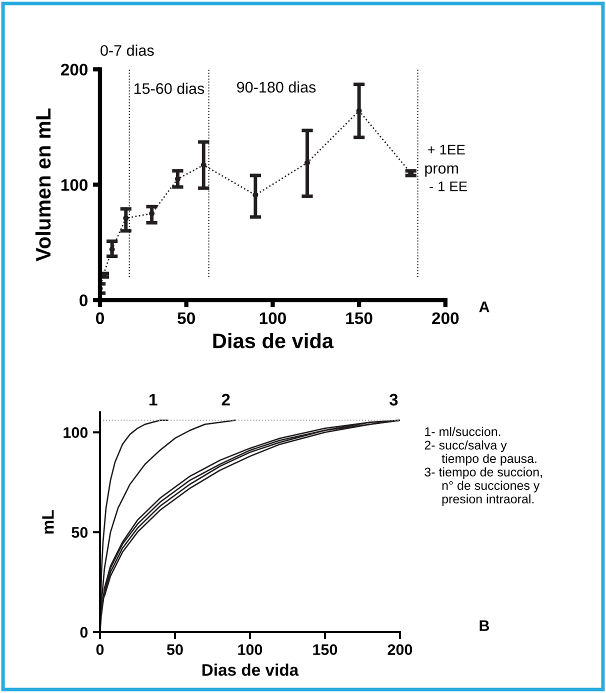  I want to click on annotation: - 1 EE, so click(449, 187).